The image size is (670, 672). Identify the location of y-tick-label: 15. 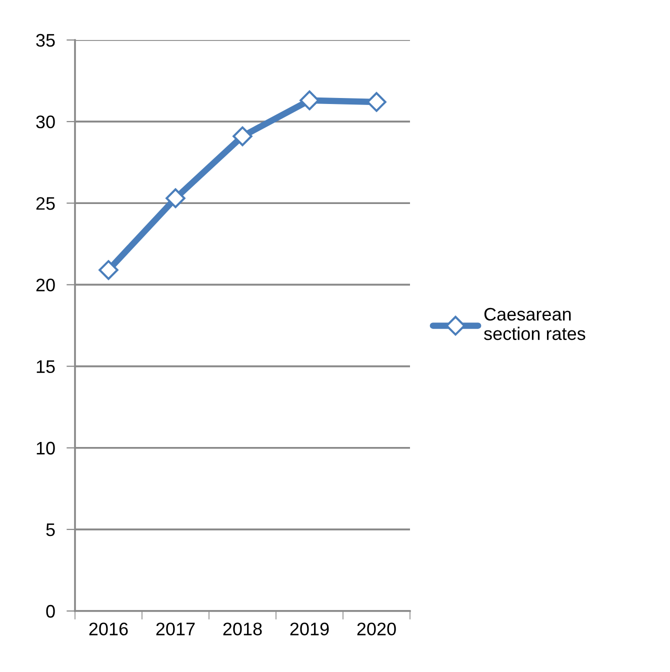
(45, 367).